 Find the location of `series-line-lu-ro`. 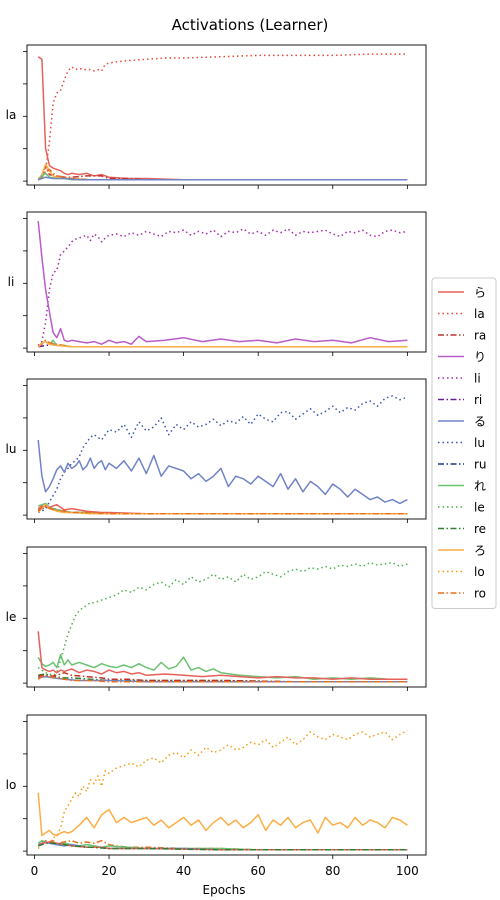

series-line-lu-ro is located at coordinates (222, 510).